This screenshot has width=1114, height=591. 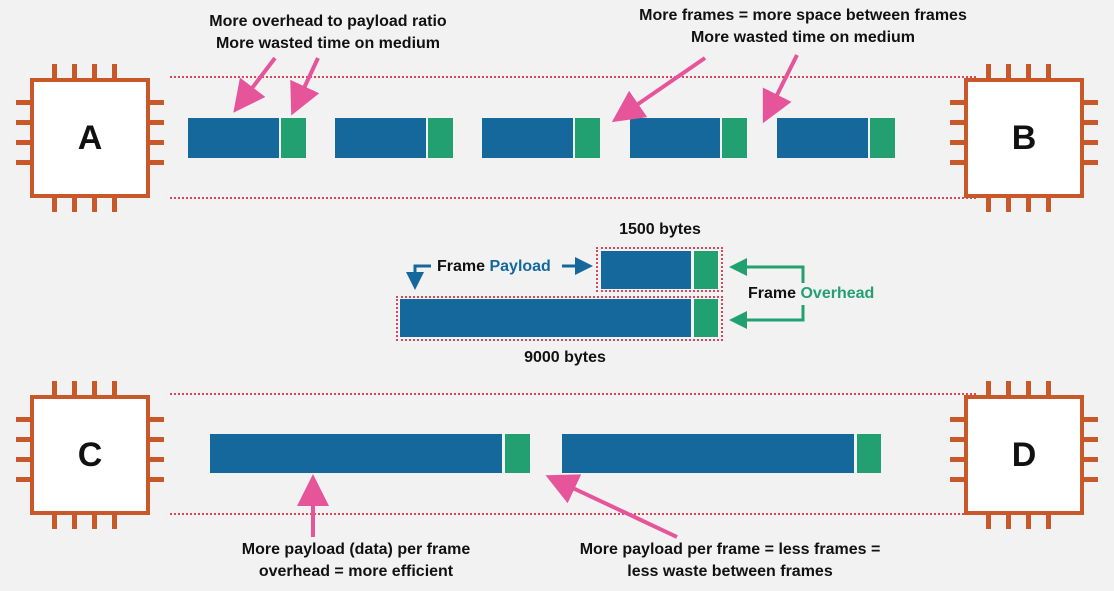 I want to click on frame-overhead-label: Frame Overhead, so click(x=811, y=293).